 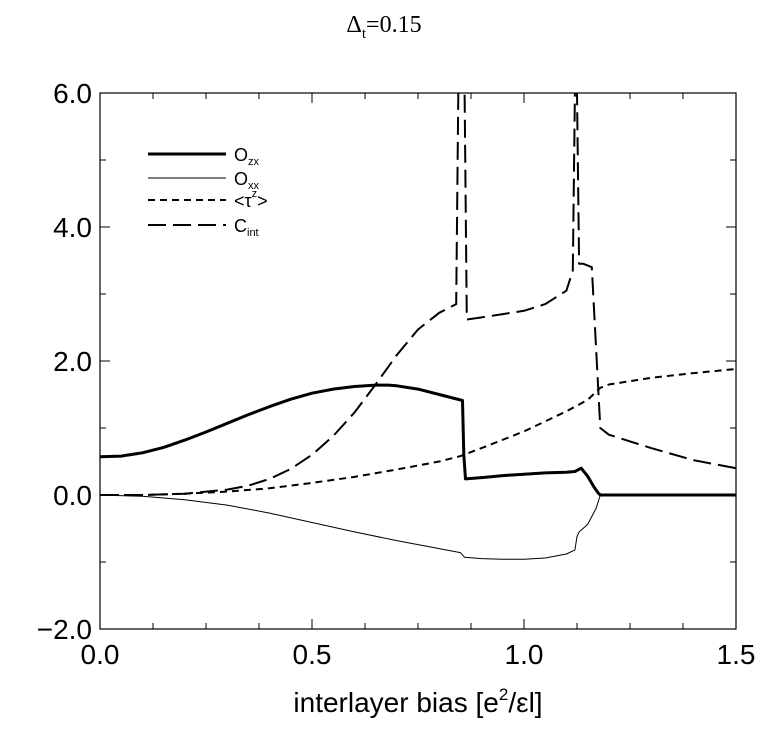 I want to click on legend-entry-oxx: Oxx, so click(x=204, y=180).